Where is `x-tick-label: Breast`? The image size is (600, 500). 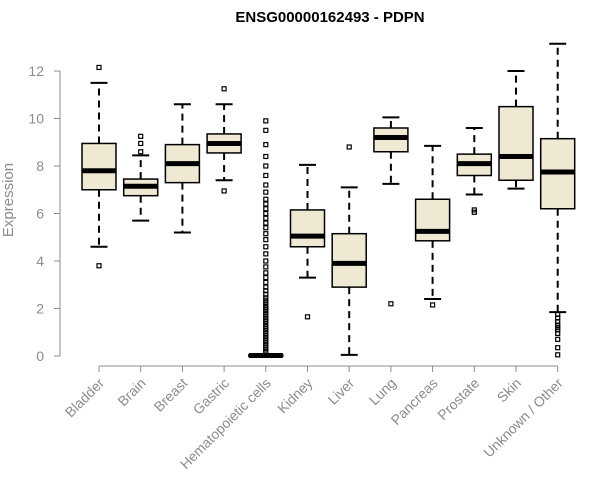
x-tick-label: Breast is located at coordinates (171, 395).